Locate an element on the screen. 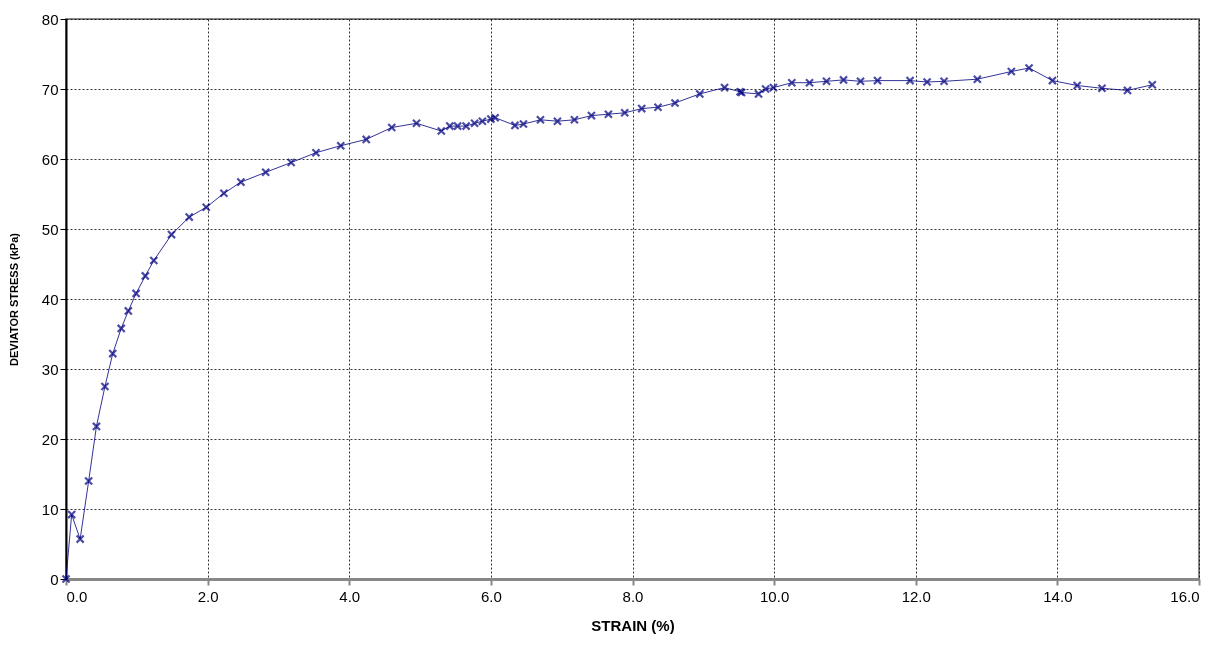 This screenshot has width=1223, height=657. y-tick-label: 0 is located at coordinates (54, 579).